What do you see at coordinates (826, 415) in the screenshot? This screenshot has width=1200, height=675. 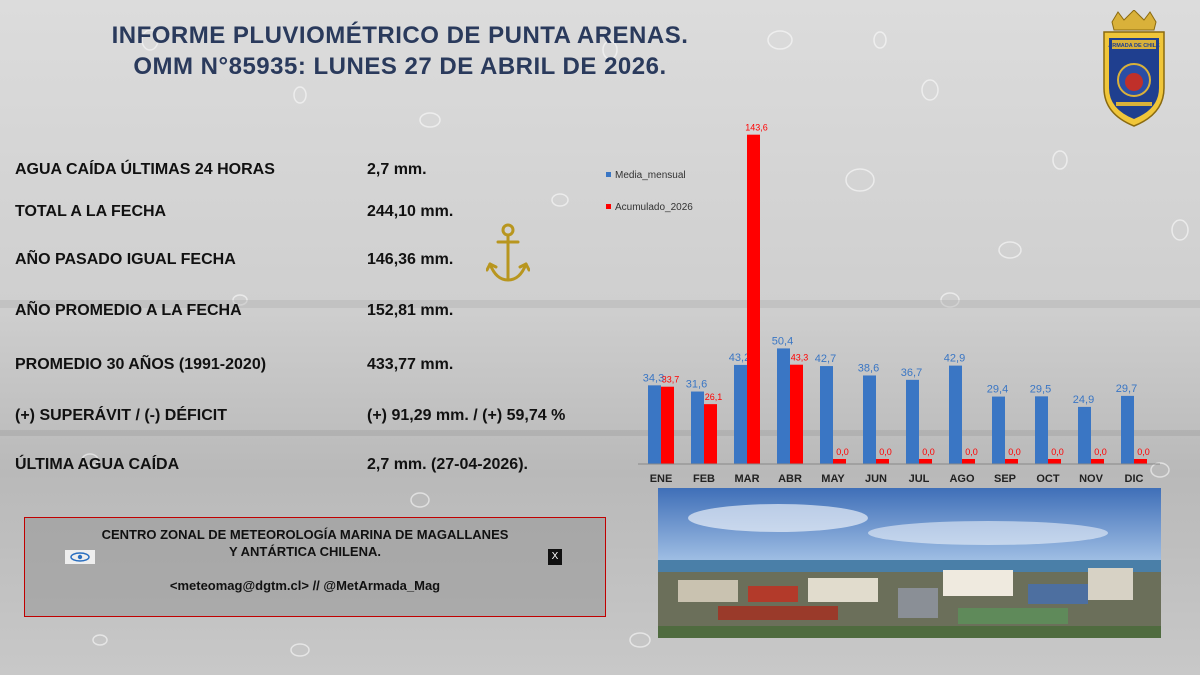 I see `bar-media_mensual-may` at bounding box center [826, 415].